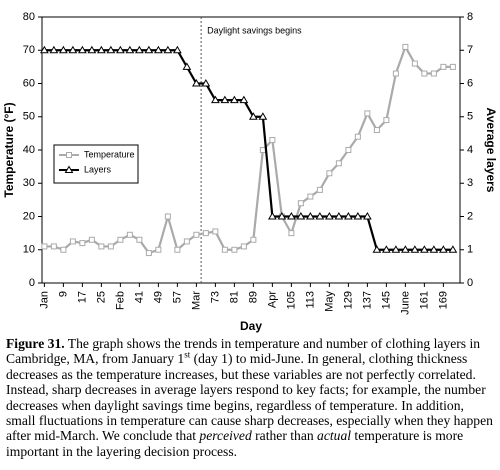 This screenshot has height=470, width=500. What do you see at coordinates (32, 283) in the screenshot?
I see `y-tick-label: 0` at bounding box center [32, 283].